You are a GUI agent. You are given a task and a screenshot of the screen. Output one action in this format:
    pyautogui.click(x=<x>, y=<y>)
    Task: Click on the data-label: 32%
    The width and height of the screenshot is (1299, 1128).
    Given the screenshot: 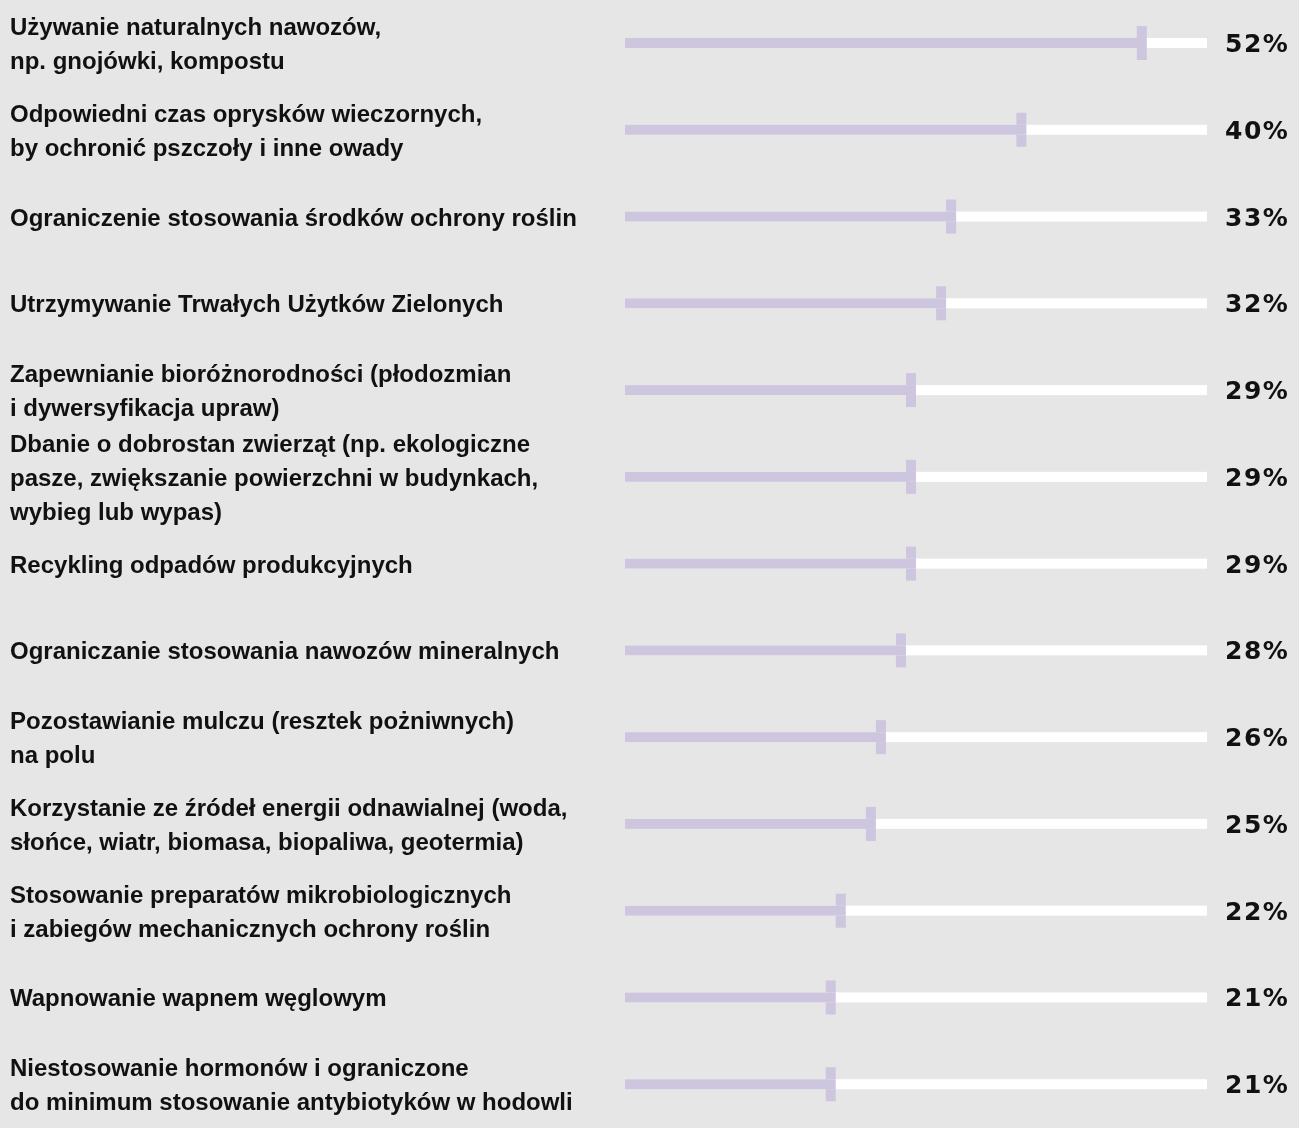 What is the action you would take?
    pyautogui.click(x=1257, y=304)
    